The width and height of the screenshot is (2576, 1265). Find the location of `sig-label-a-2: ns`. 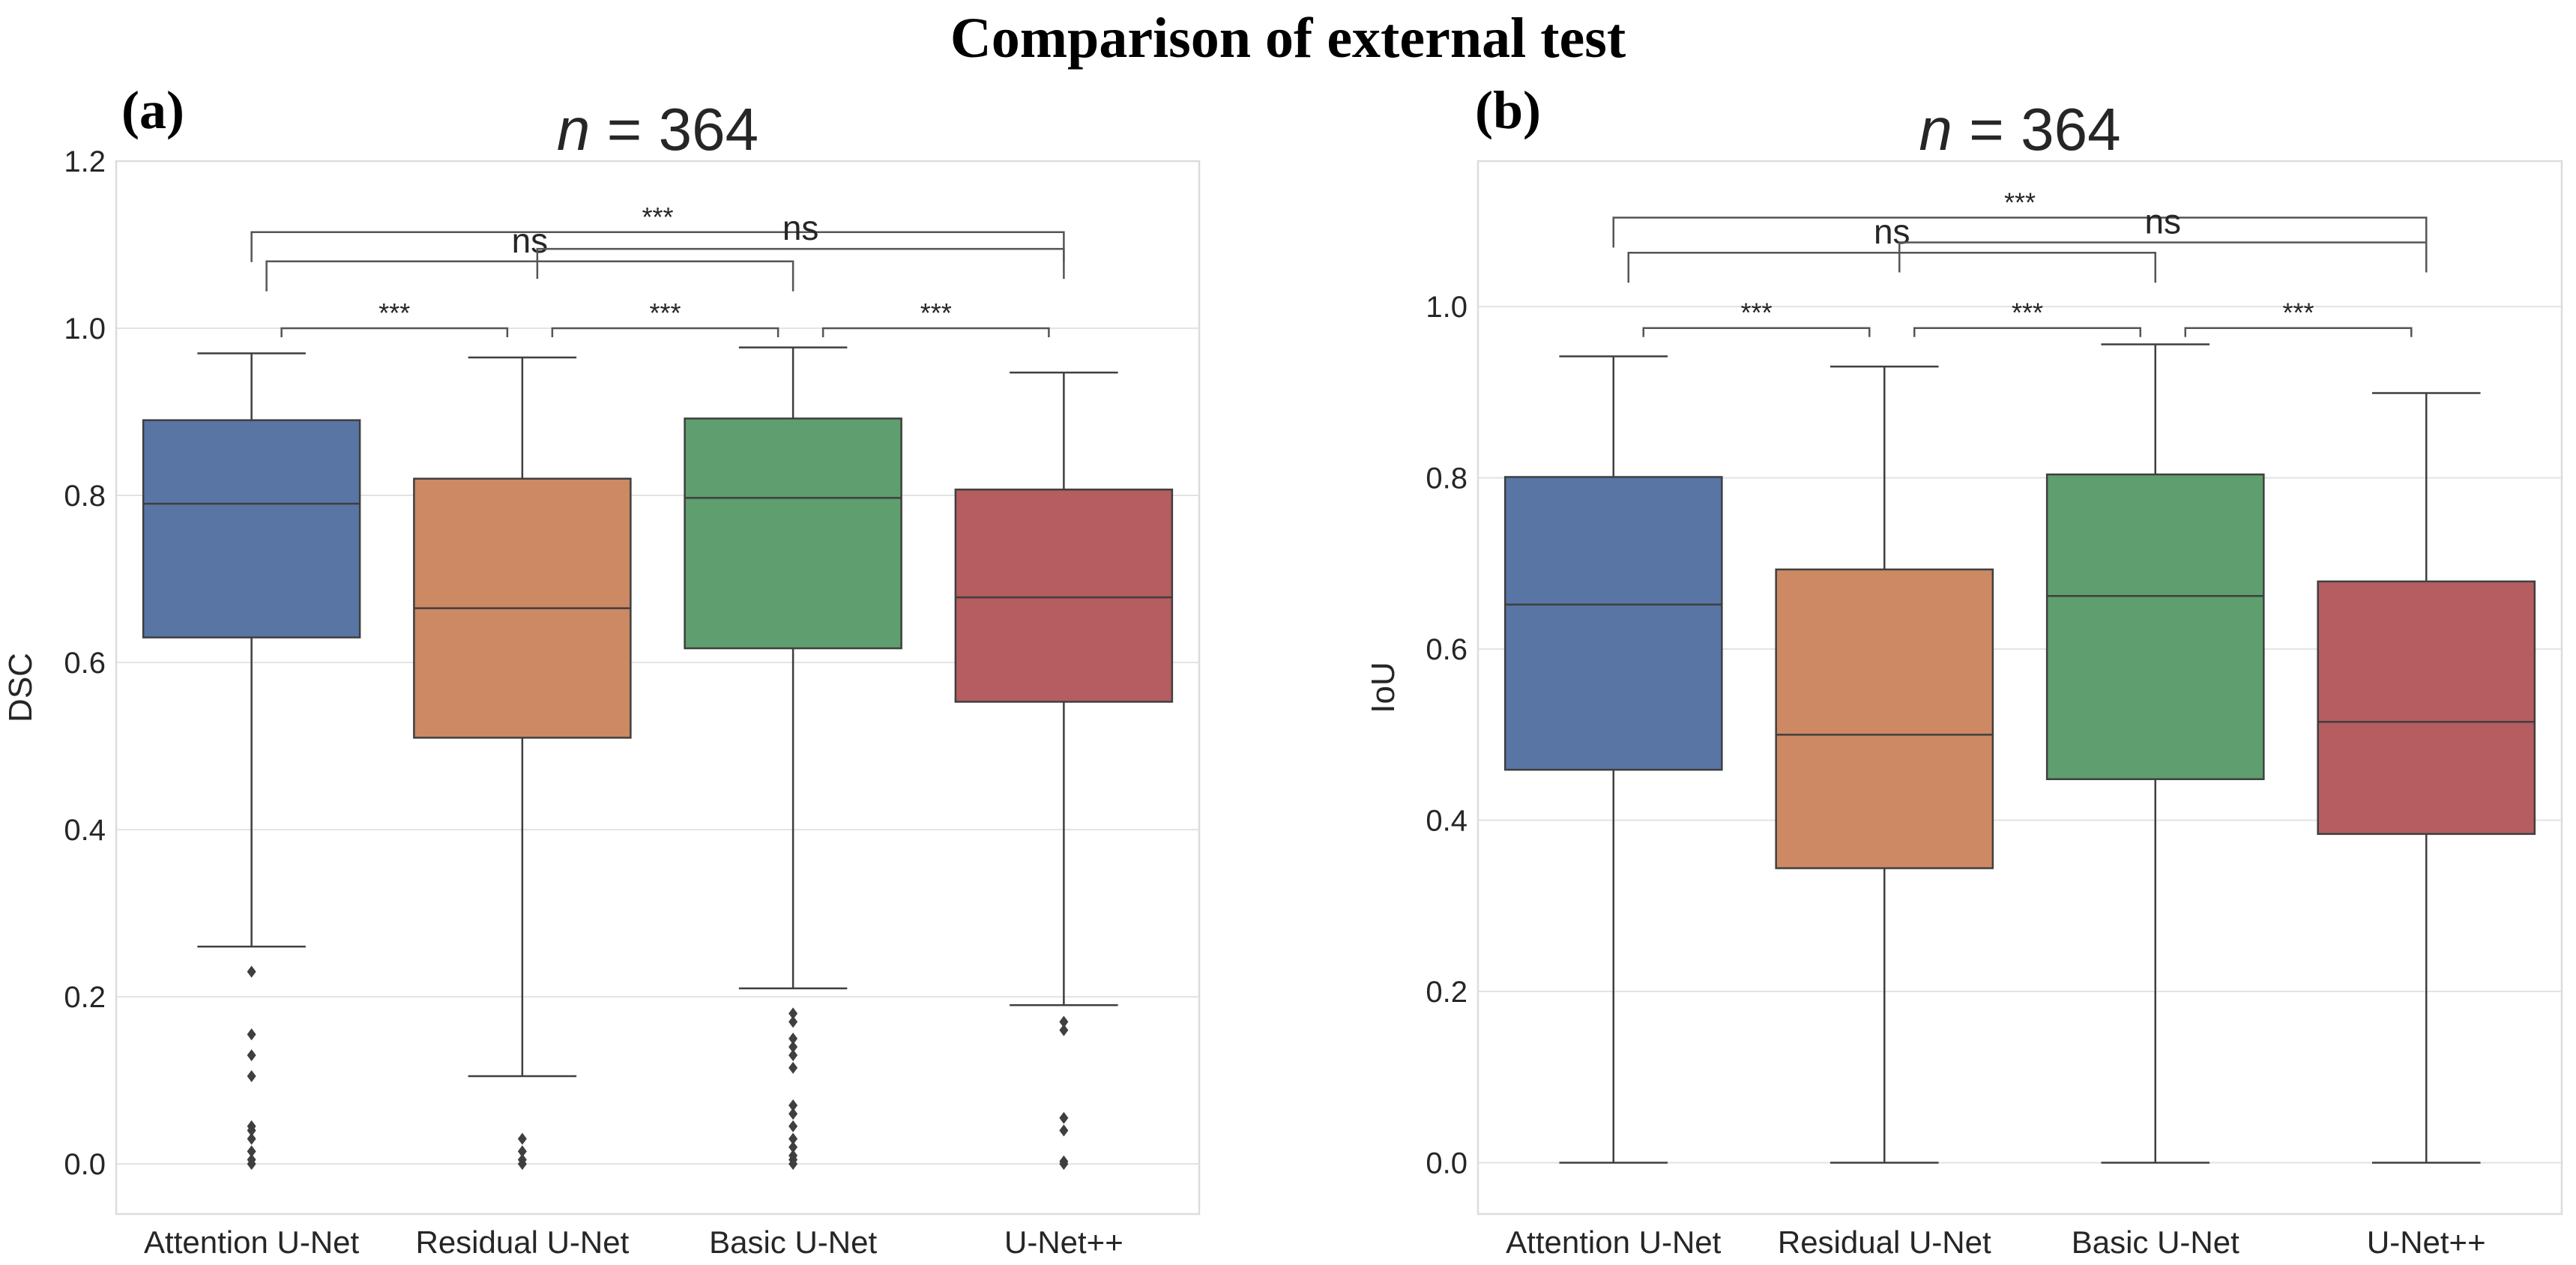

sig-label-a-2: ns is located at coordinates (800, 228).